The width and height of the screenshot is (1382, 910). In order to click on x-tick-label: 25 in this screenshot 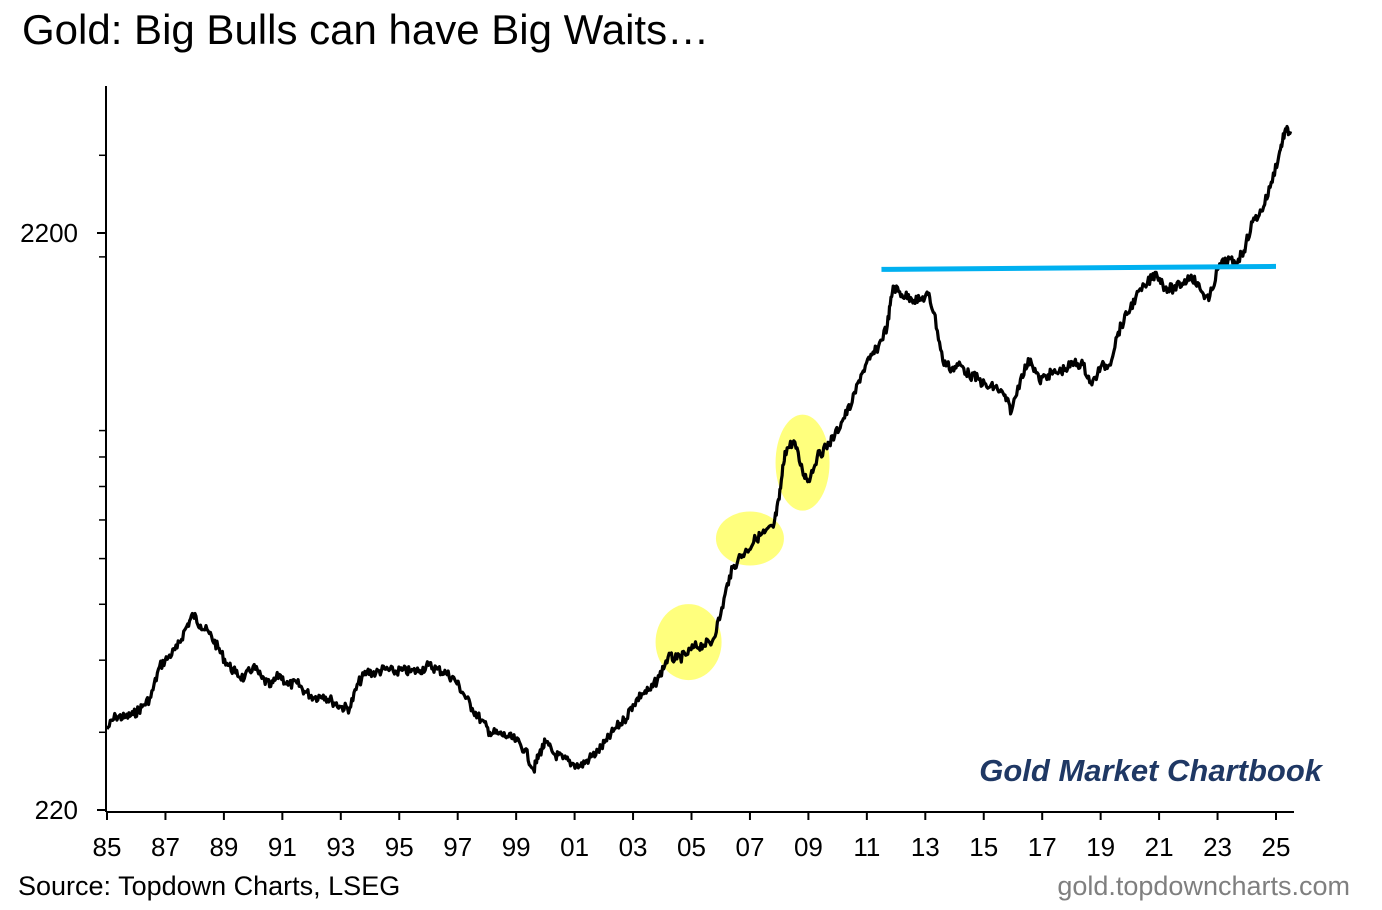, I will do `click(1276, 847)`.